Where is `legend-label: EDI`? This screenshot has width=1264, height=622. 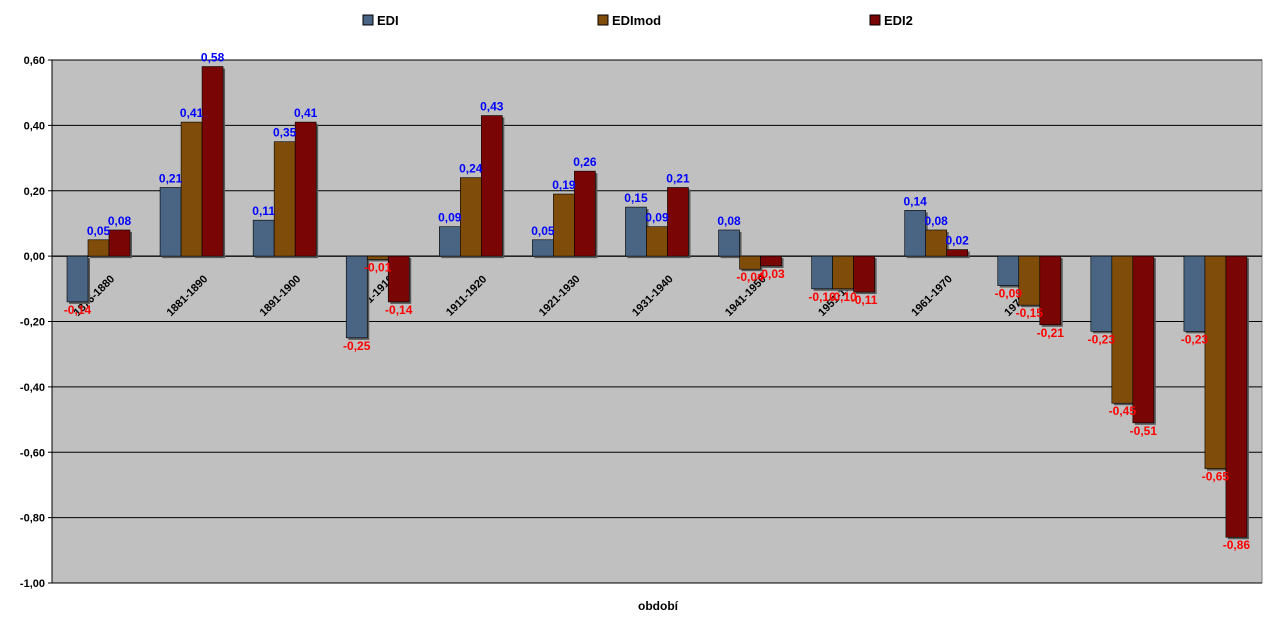 legend-label: EDI is located at coordinates (388, 20).